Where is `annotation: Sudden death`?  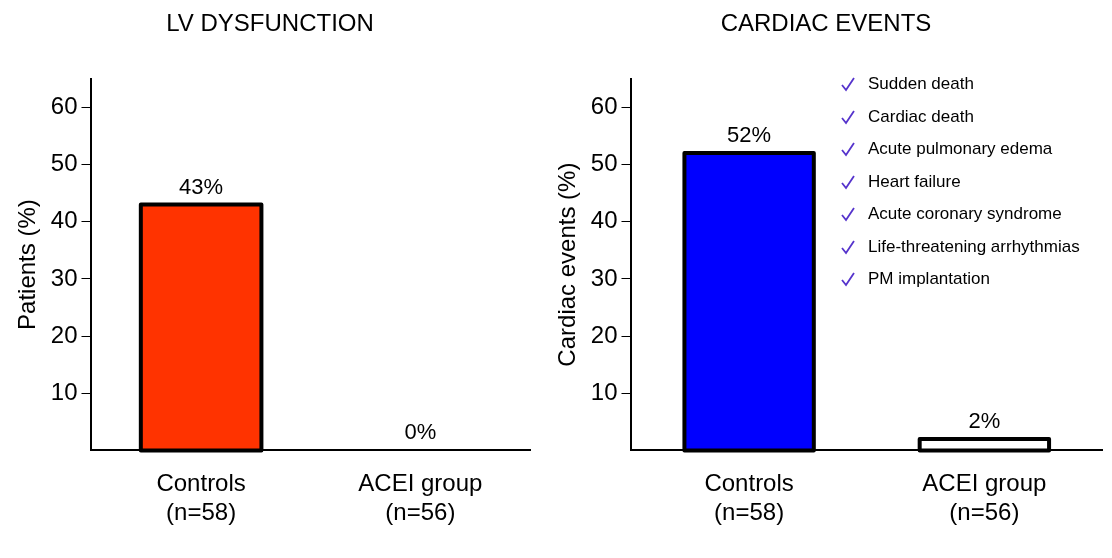 annotation: Sudden death is located at coordinates (921, 84).